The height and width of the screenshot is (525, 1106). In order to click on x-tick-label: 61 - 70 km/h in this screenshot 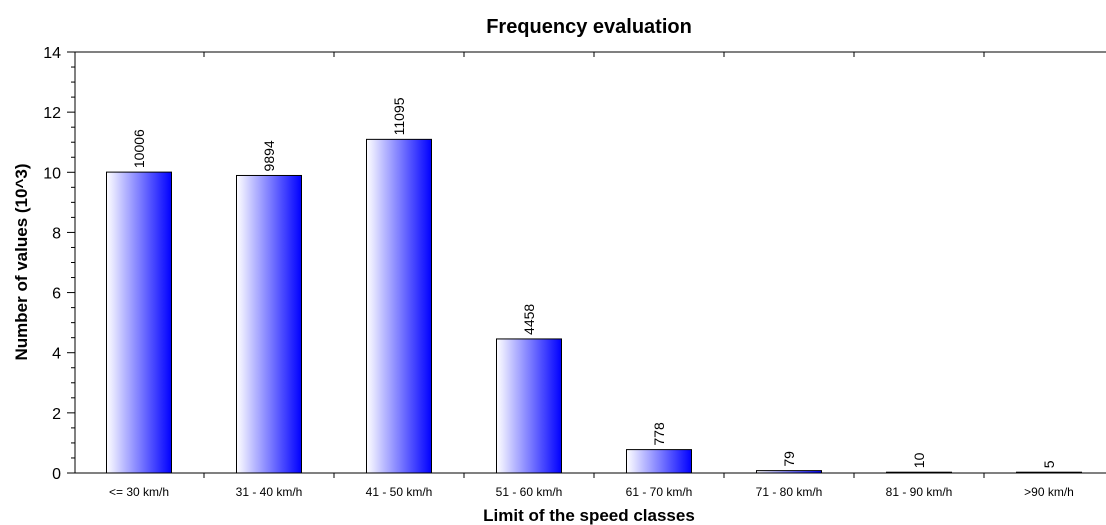, I will do `click(659, 492)`.